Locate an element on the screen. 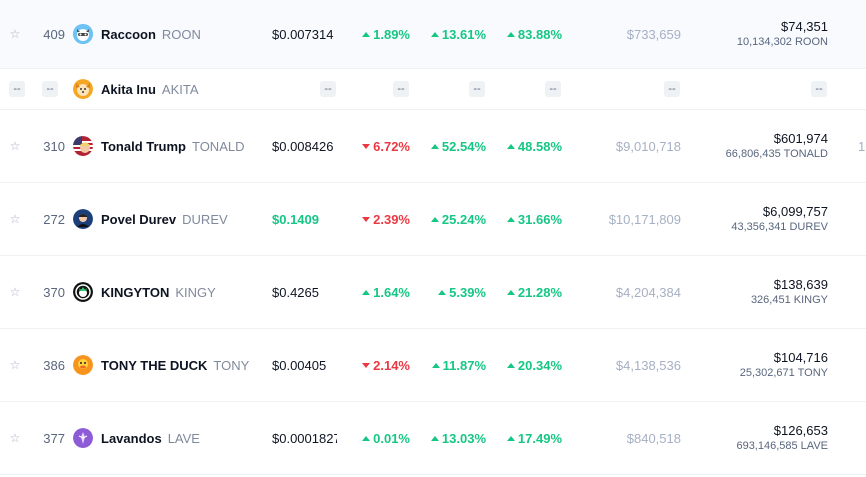  market-cap: $733,659 is located at coordinates (653, 34).